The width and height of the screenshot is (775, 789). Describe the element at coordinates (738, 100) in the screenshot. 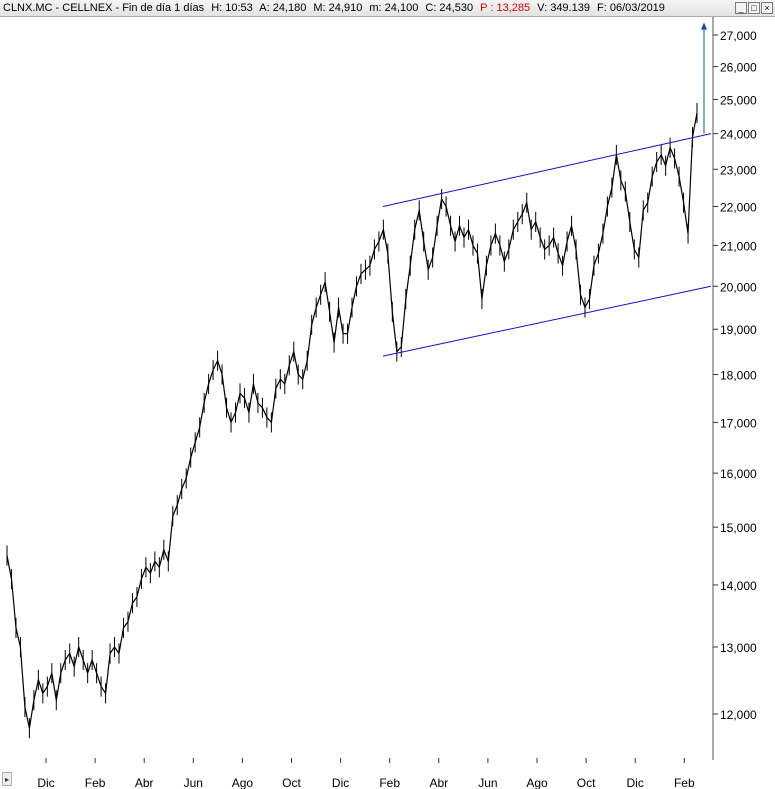

I see `y-tick-label: 25,000` at that location.